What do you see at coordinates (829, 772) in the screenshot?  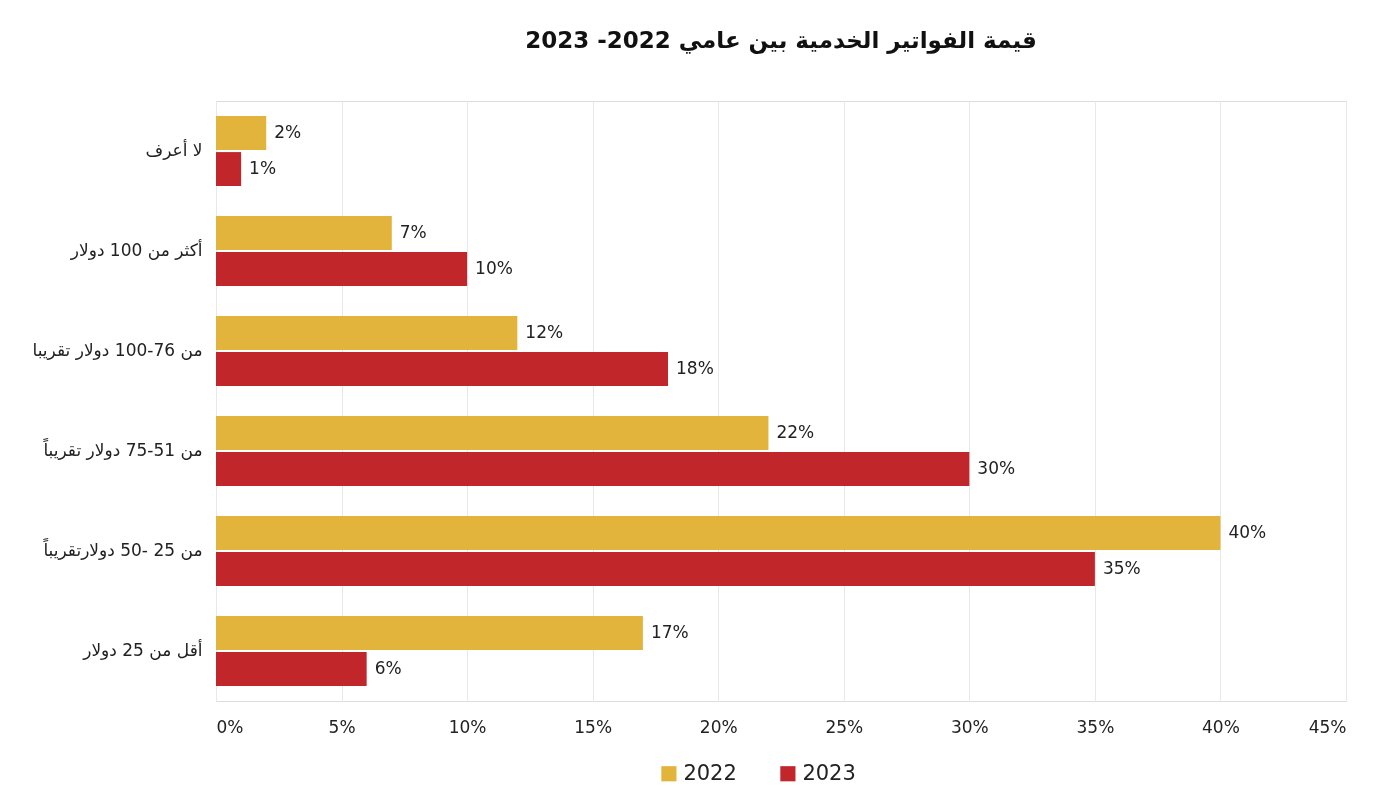 I see `legend-label: 2023` at bounding box center [829, 772].